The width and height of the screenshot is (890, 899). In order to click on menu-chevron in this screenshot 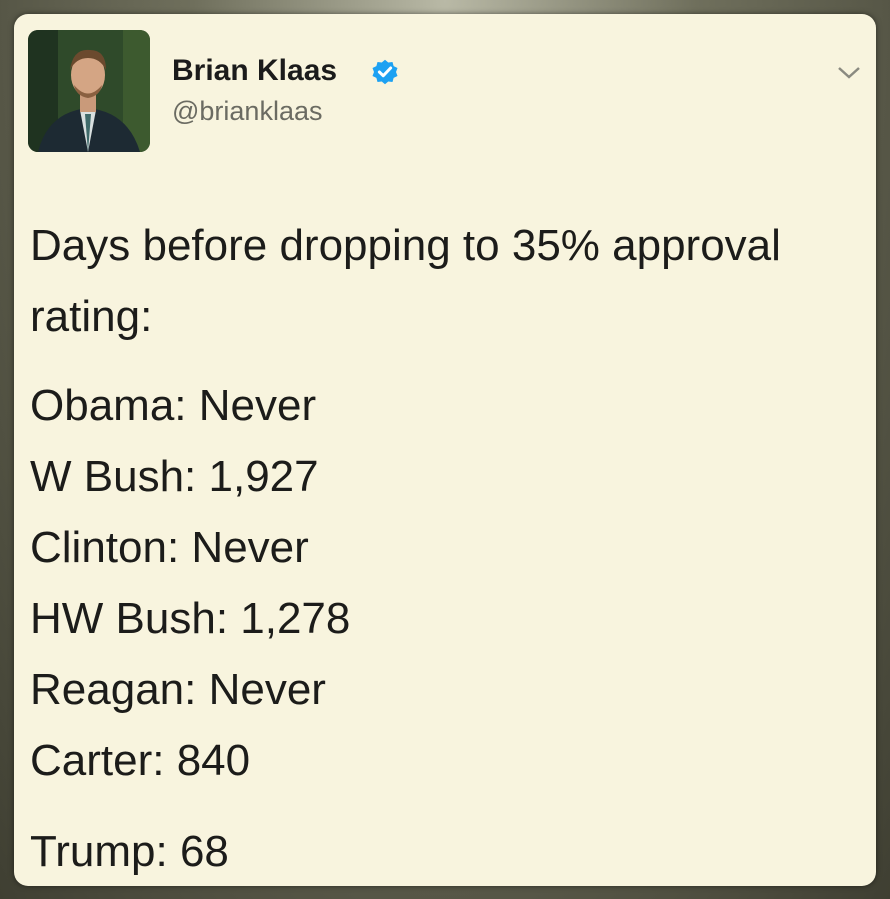, I will do `click(849, 73)`.